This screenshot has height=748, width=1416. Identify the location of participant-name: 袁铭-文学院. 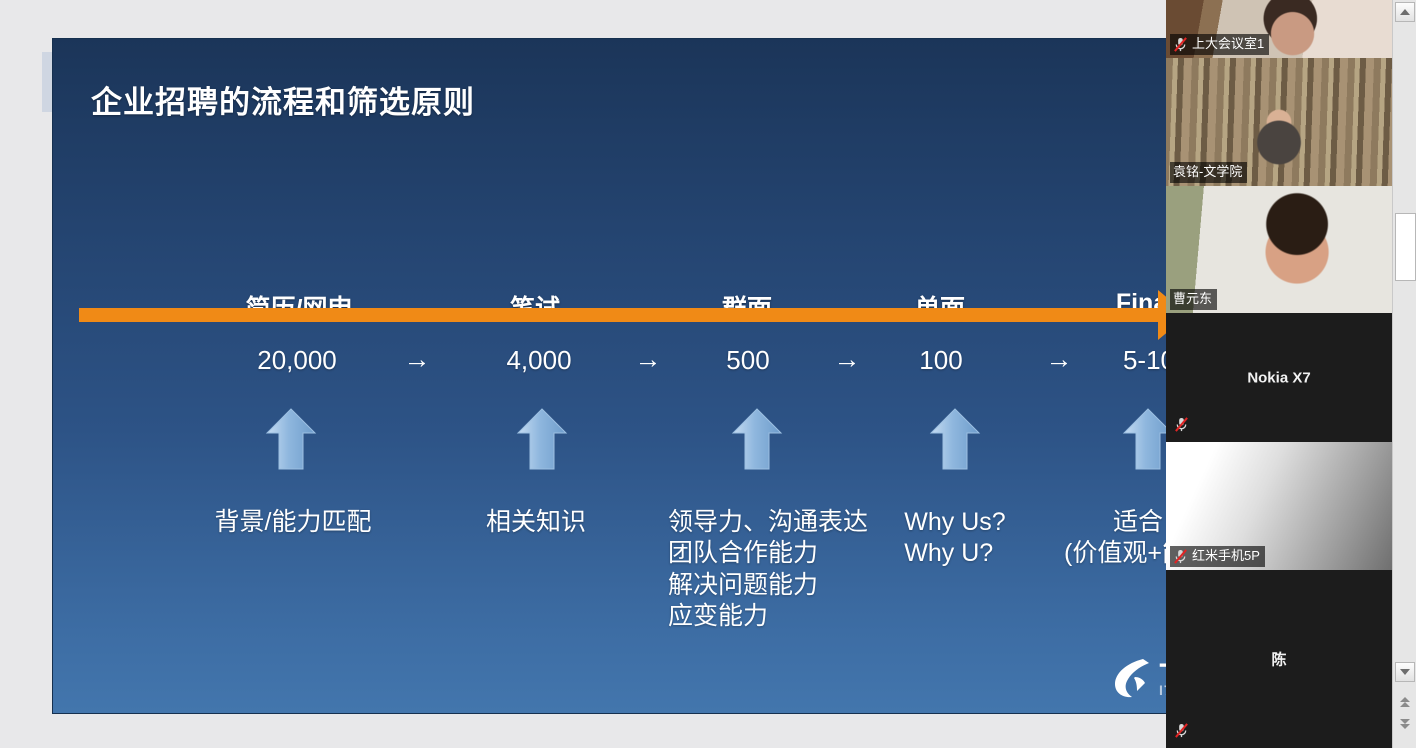
(1208, 172).